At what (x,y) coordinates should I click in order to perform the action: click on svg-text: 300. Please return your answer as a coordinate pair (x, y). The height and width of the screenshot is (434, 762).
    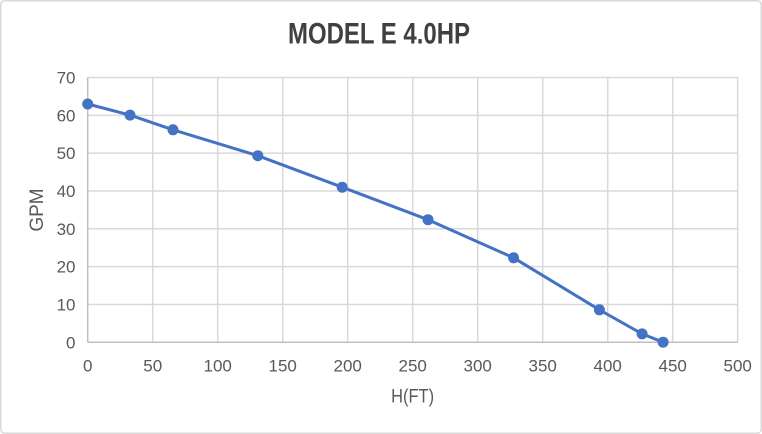
    Looking at the image, I should click on (478, 366).